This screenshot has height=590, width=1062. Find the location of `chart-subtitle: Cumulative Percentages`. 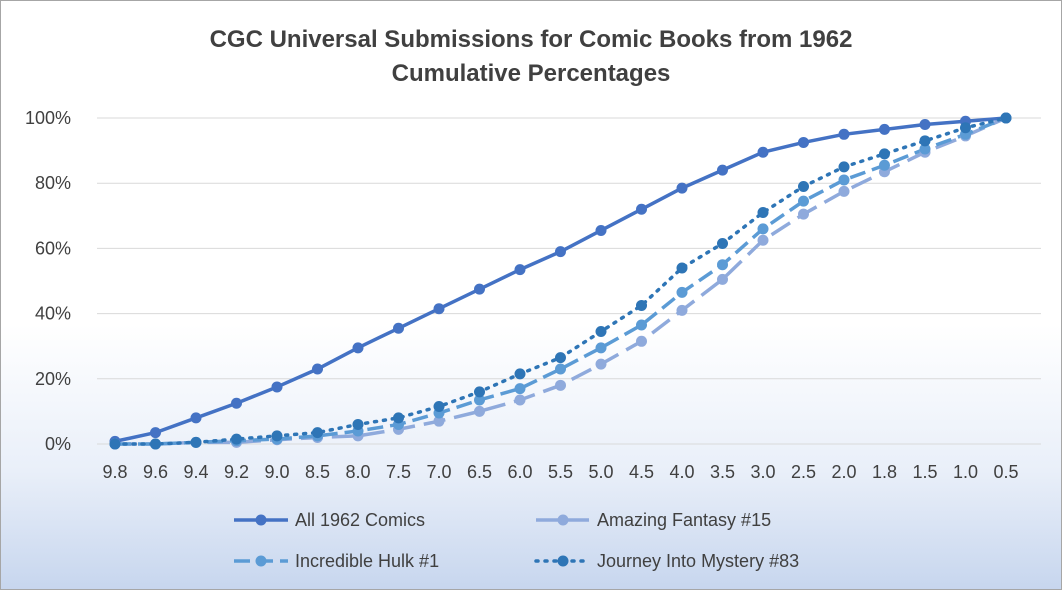

chart-subtitle: Cumulative Percentages is located at coordinates (531, 73).